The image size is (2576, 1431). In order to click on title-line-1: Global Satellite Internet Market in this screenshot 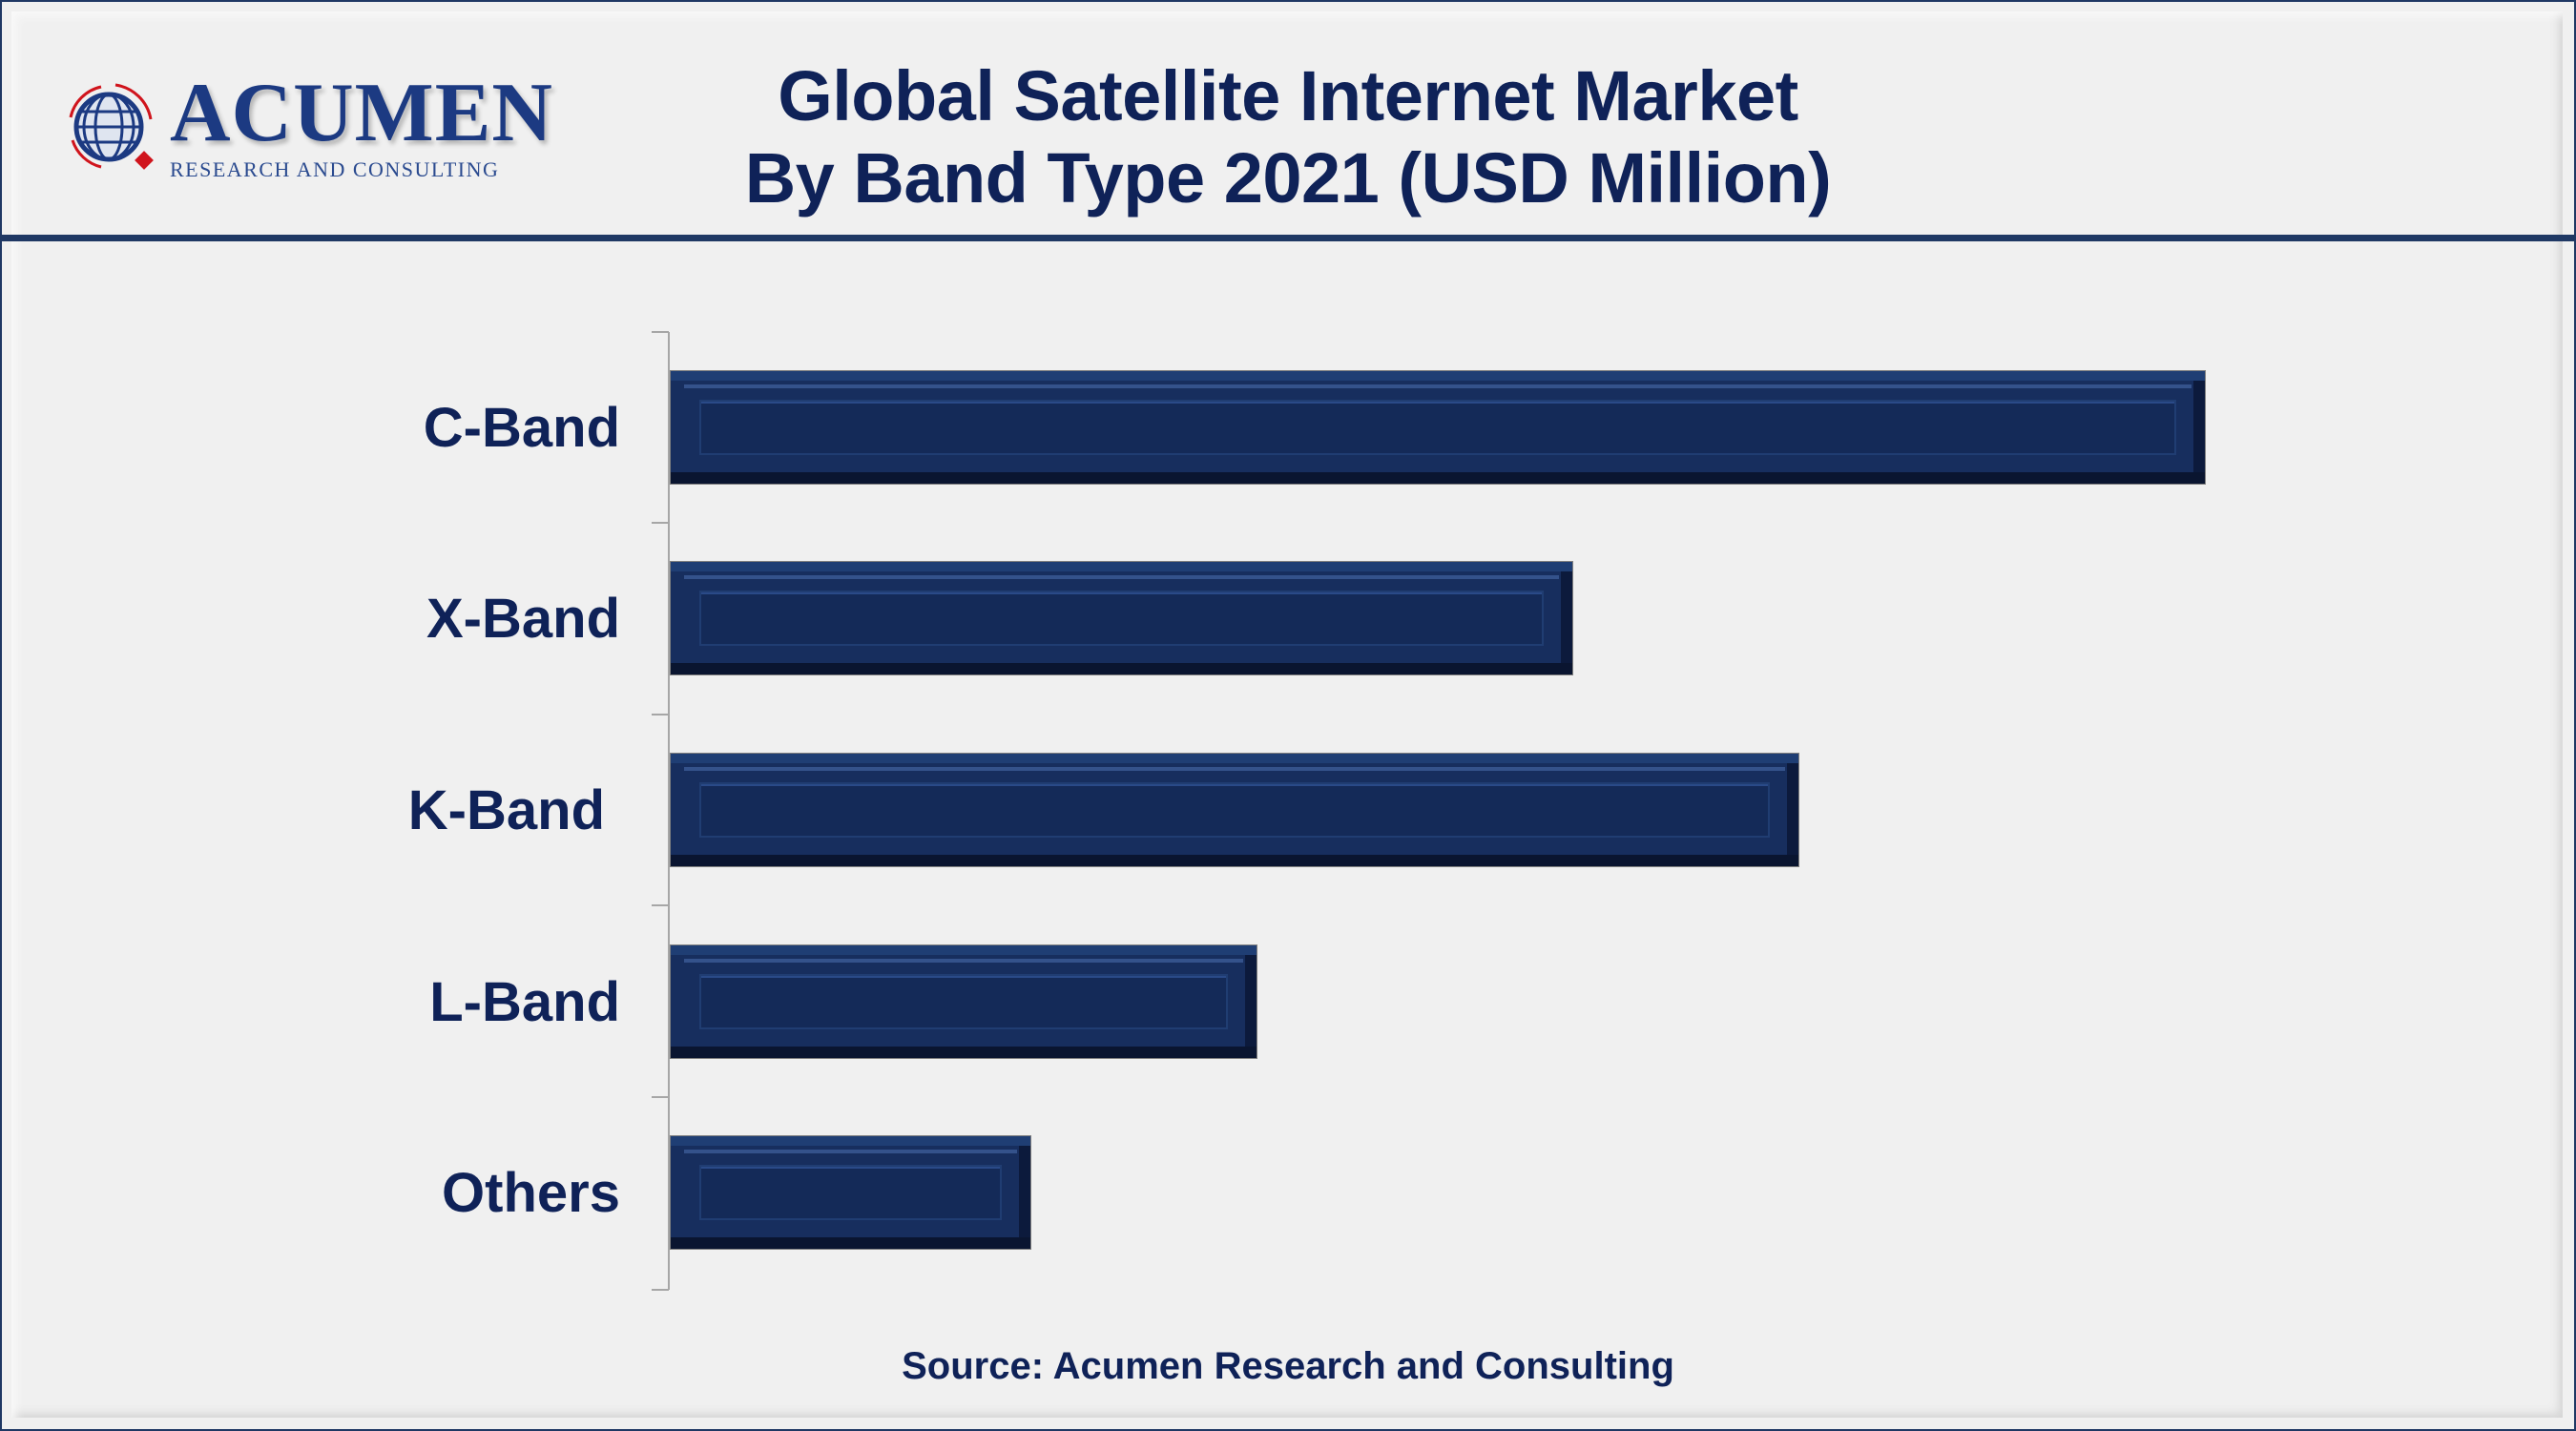, I will do `click(1288, 95)`.